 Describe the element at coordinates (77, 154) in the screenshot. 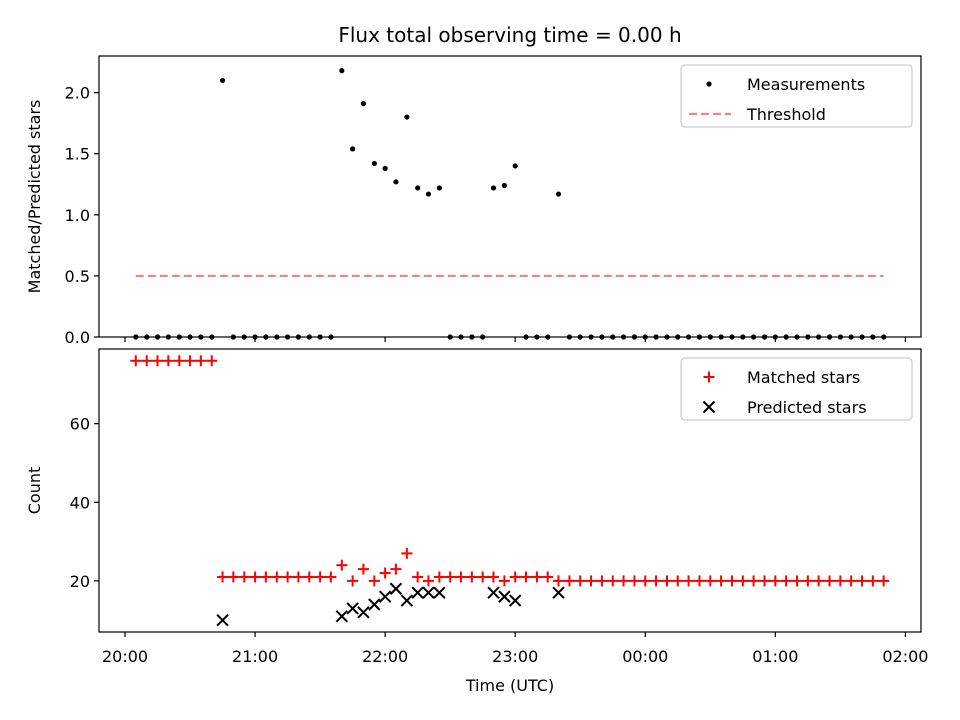

I see `y-tick-label: 1.5` at that location.